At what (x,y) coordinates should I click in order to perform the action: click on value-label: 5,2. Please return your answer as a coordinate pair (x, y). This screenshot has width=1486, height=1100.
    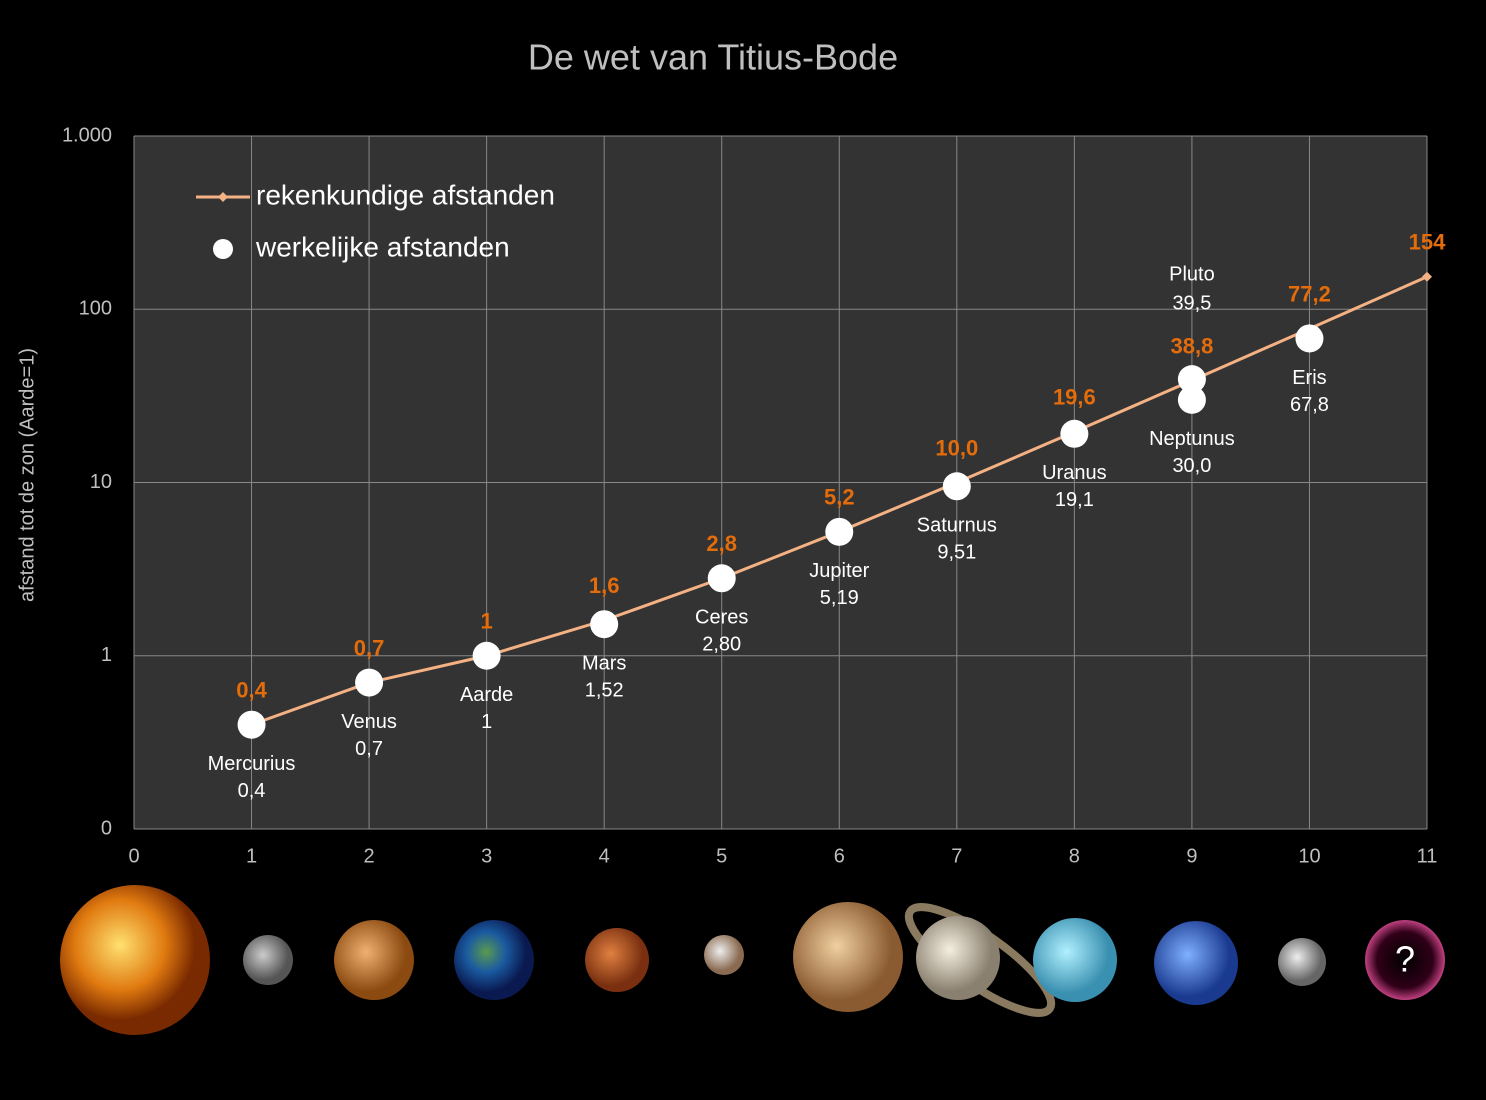
    Looking at the image, I should click on (839, 497).